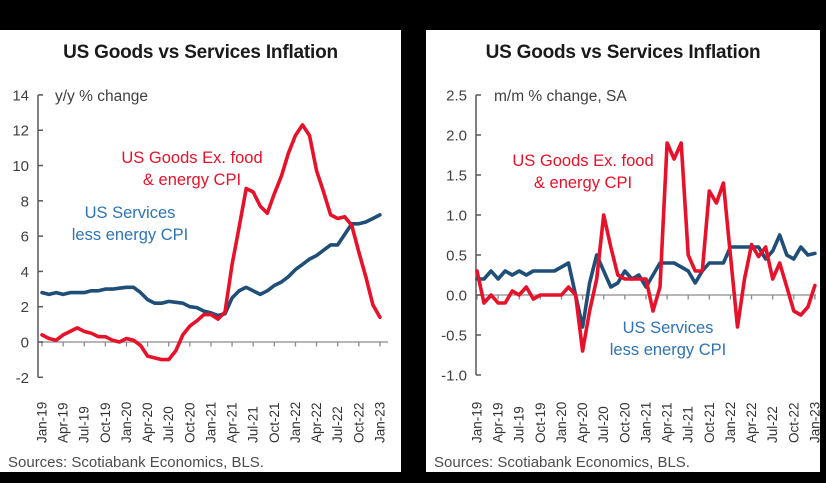 Image resolution: width=826 pixels, height=483 pixels. What do you see at coordinates (456, 296) in the screenshot?
I see `y-axis-tick-label: 0.0` at bounding box center [456, 296].